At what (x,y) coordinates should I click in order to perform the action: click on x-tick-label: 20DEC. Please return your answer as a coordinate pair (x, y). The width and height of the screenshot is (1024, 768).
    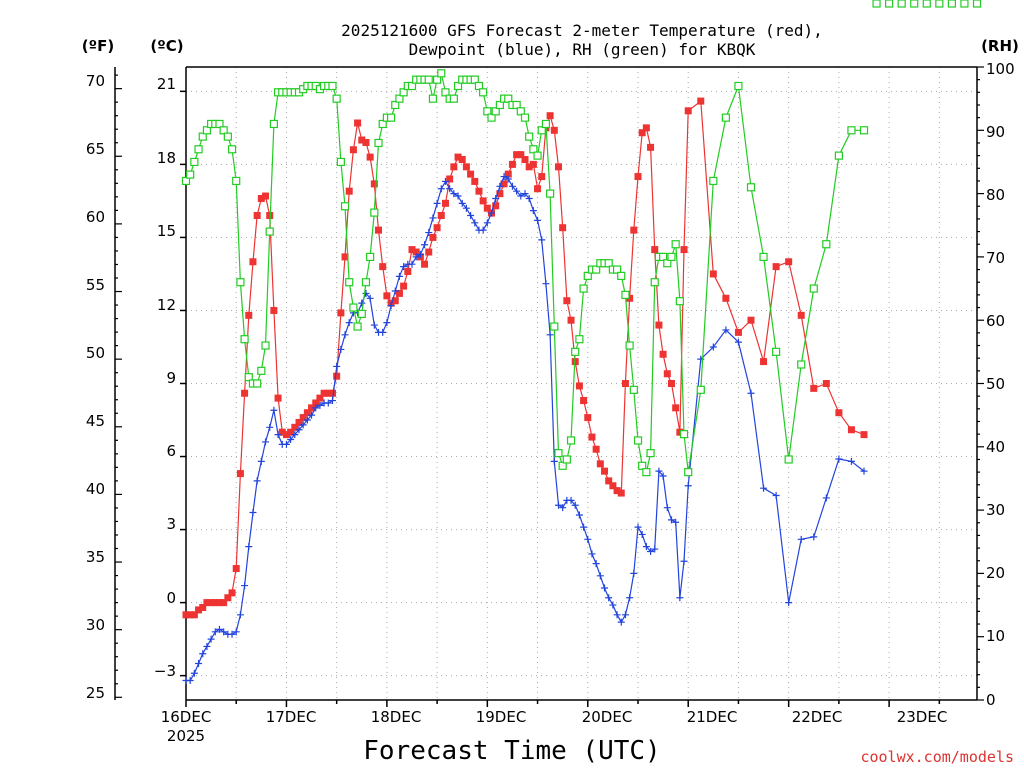
    Looking at the image, I should click on (607, 717).